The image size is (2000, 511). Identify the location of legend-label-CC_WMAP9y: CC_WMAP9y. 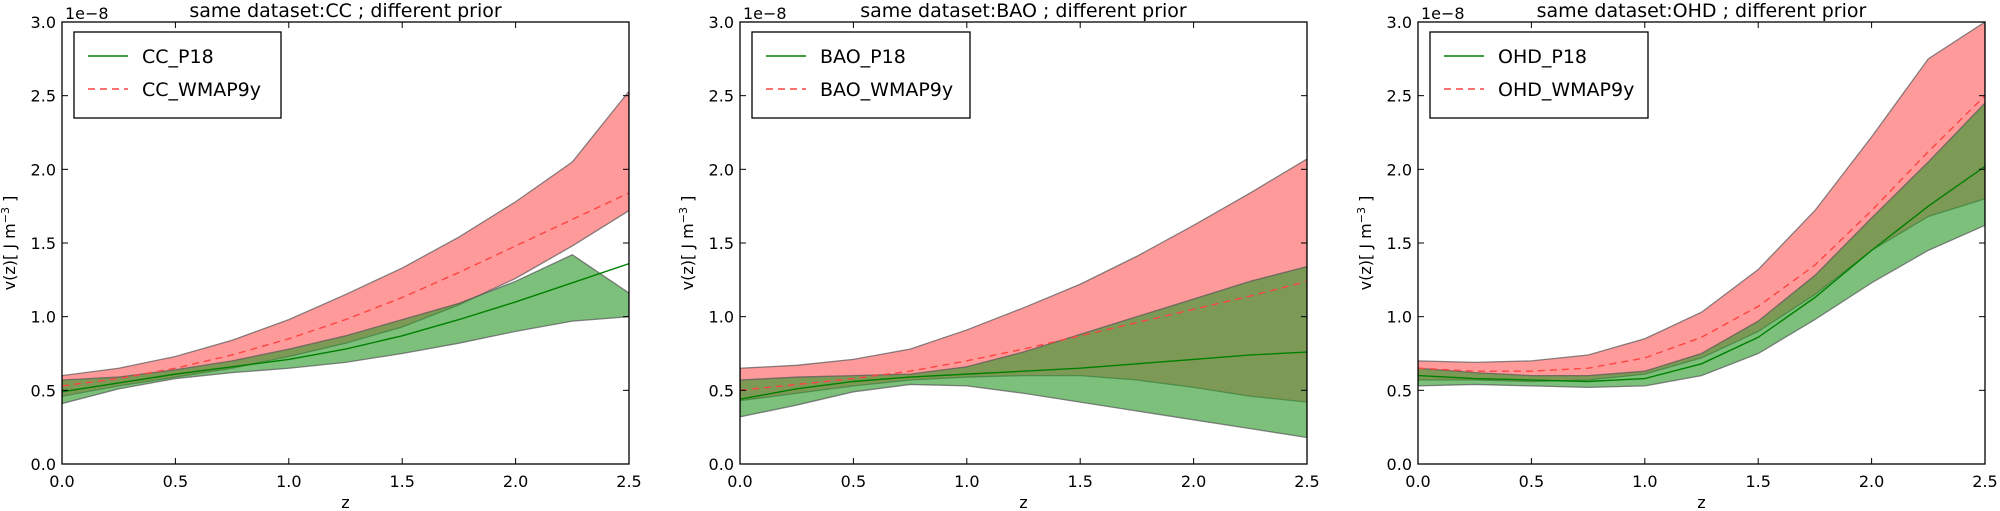
(201, 90).